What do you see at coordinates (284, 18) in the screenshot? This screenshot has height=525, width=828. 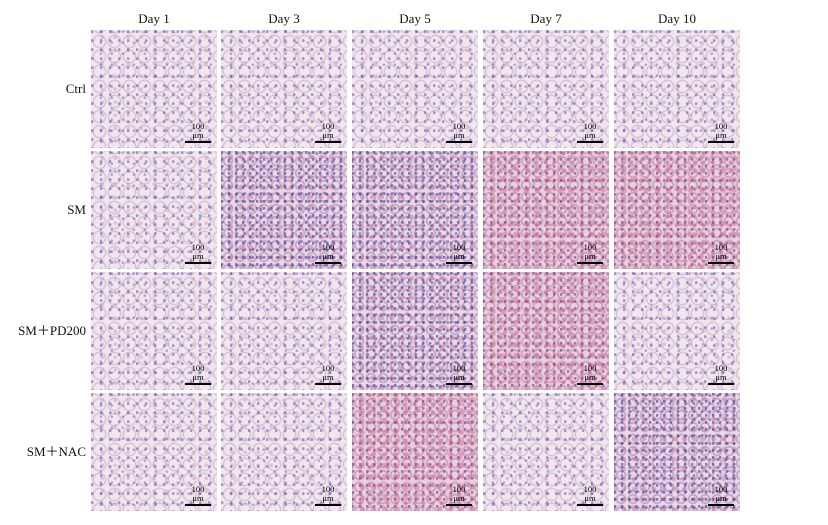 I see `column-header-2: Day 3` at bounding box center [284, 18].